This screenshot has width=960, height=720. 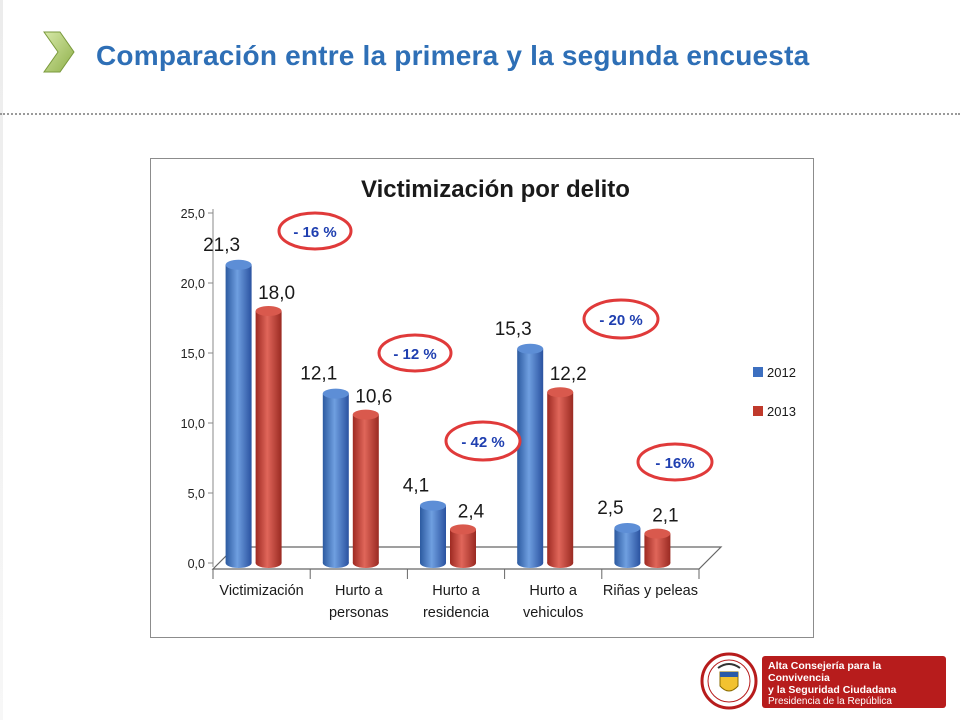 What do you see at coordinates (650, 591) in the screenshot?
I see `x-category-label: Riñas y peleas` at bounding box center [650, 591].